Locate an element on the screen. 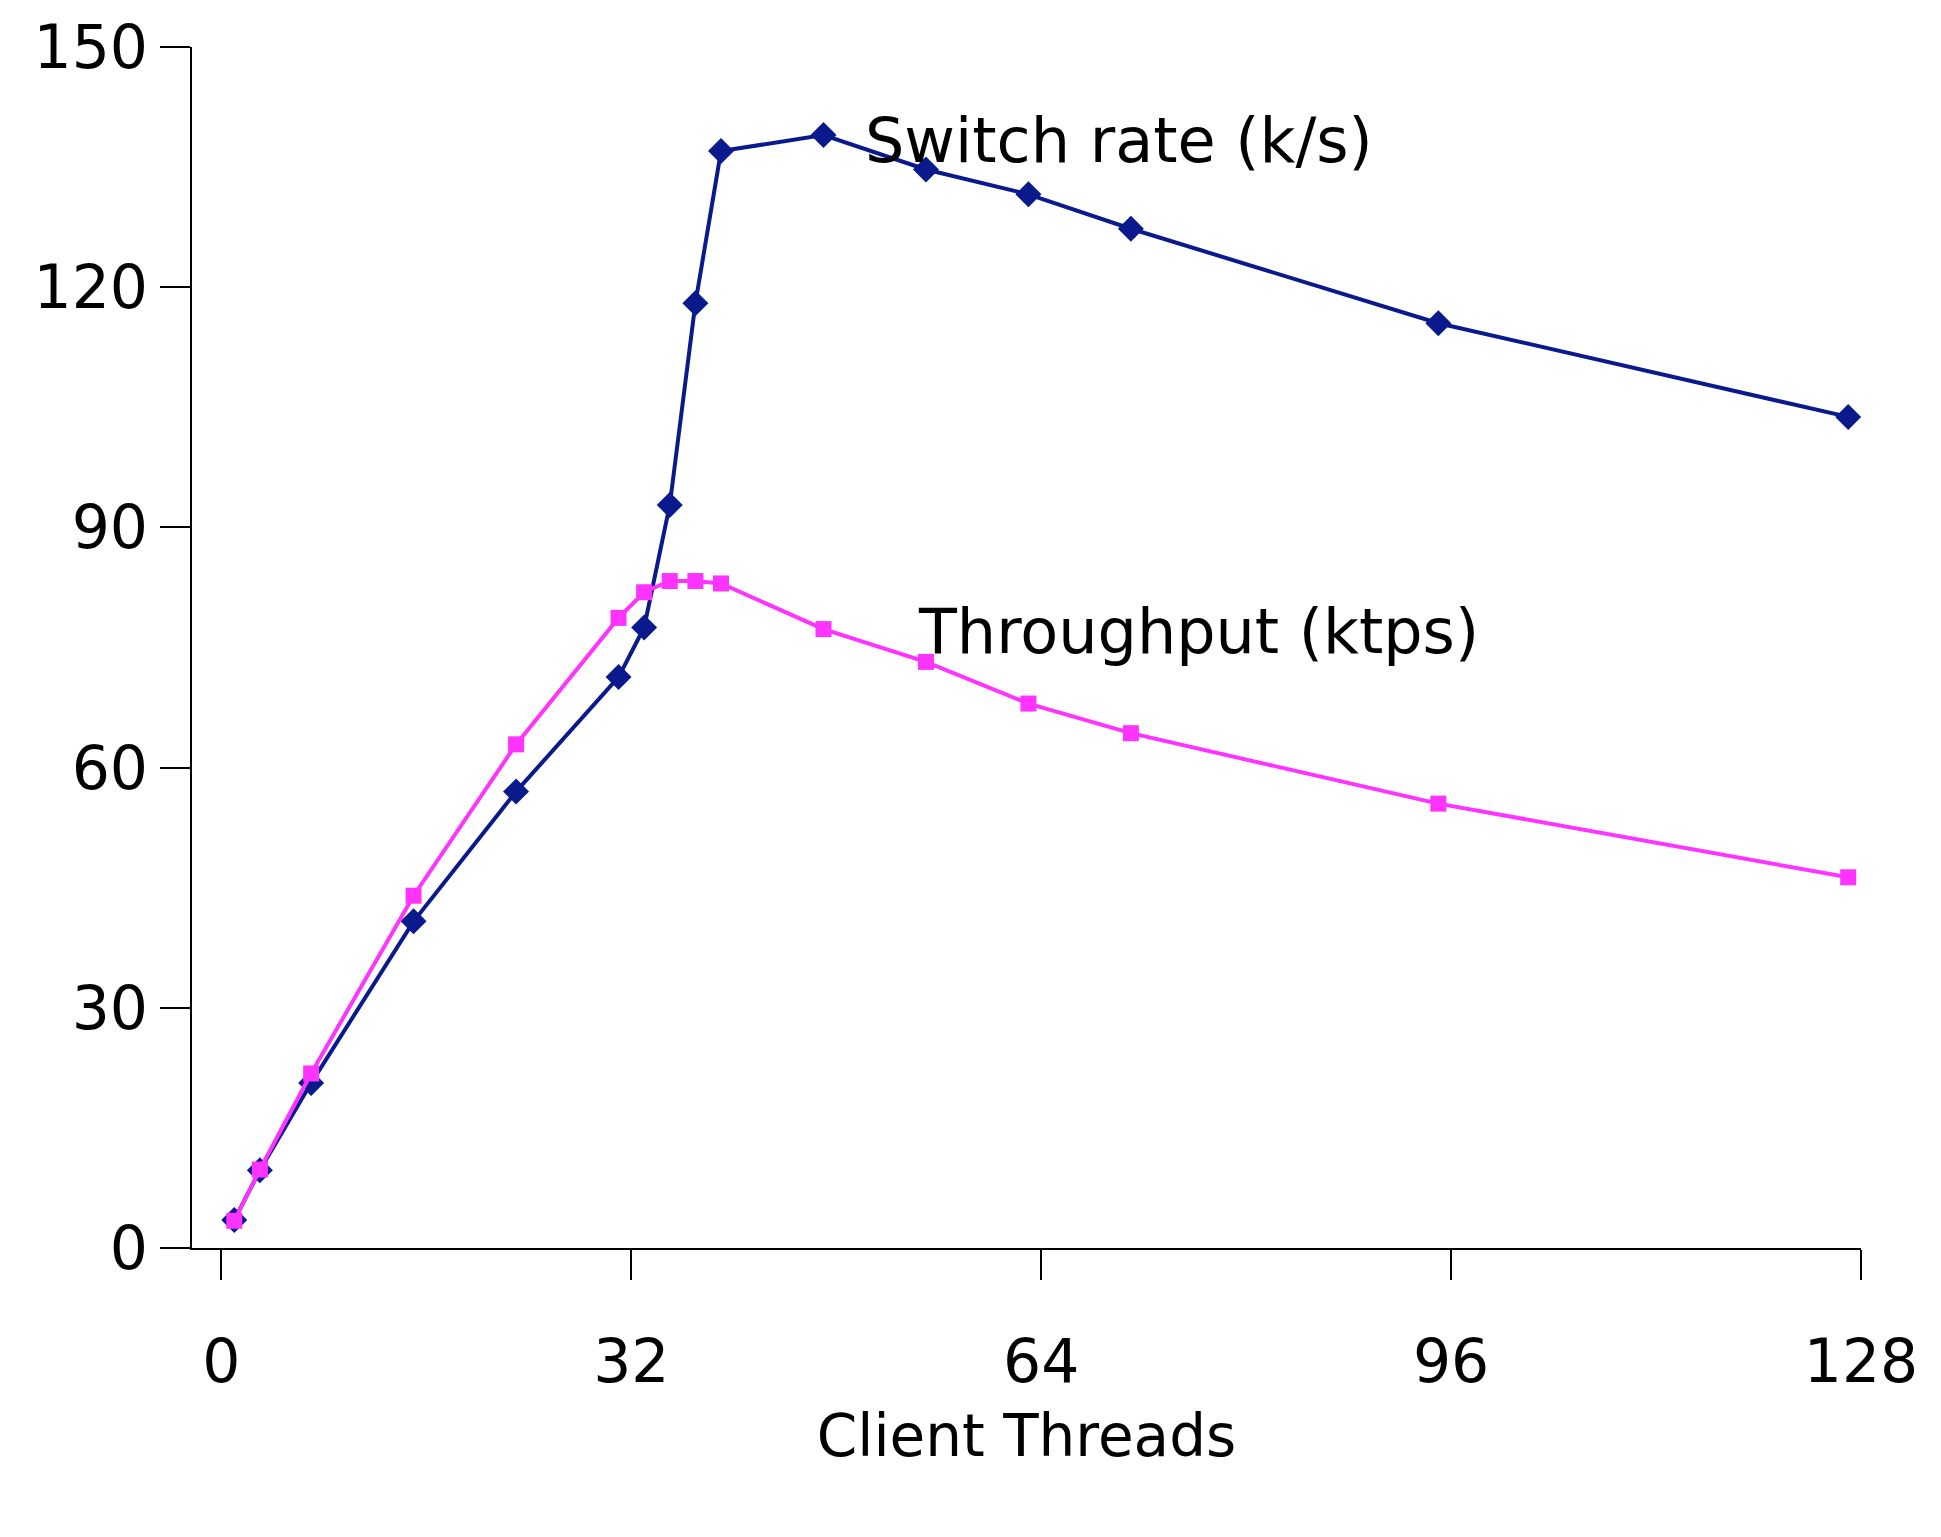 This screenshot has width=1941, height=1537. x-tick-label: 96 is located at coordinates (1451, 1361).